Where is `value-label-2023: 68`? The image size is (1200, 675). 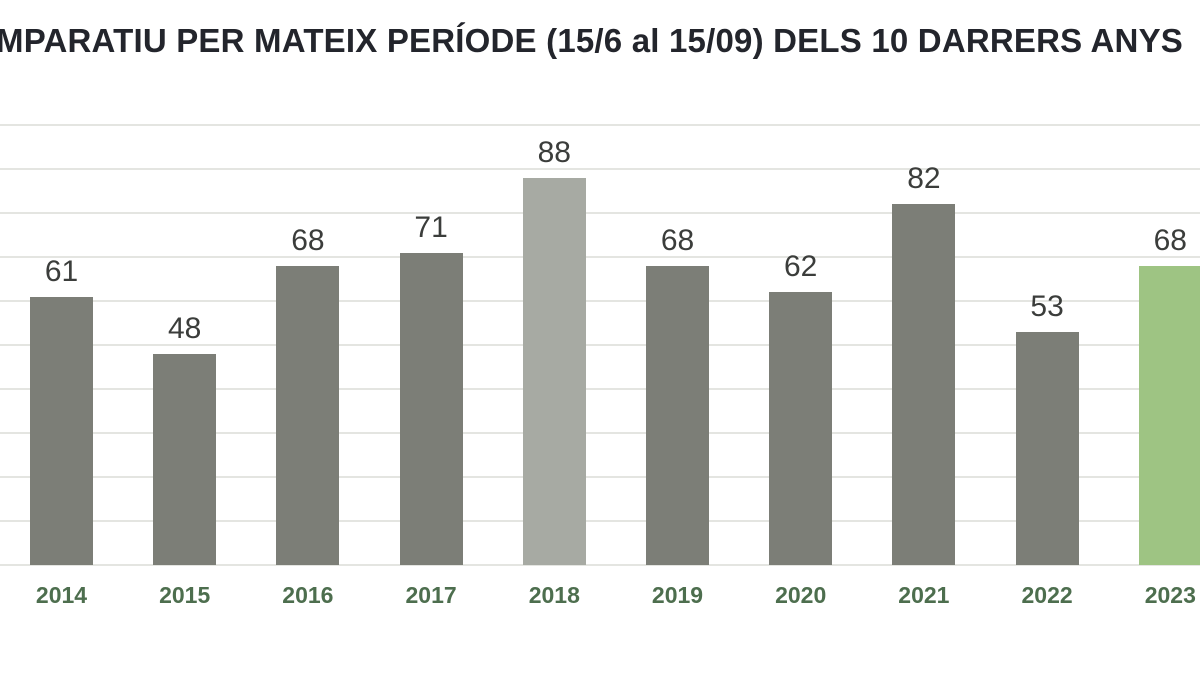
value-label-2023: 68 is located at coordinates (1170, 240).